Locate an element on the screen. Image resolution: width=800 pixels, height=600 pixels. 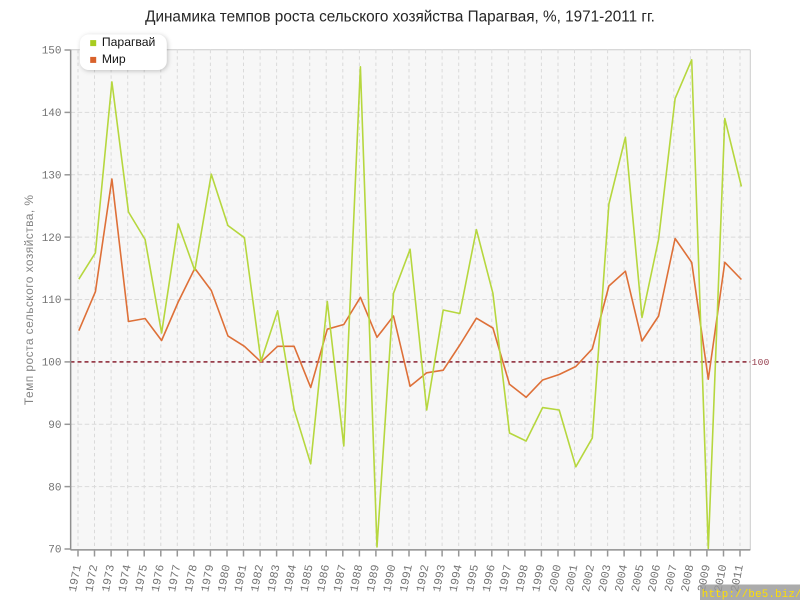
svg-text: 1976 is located at coordinates (159, 578).